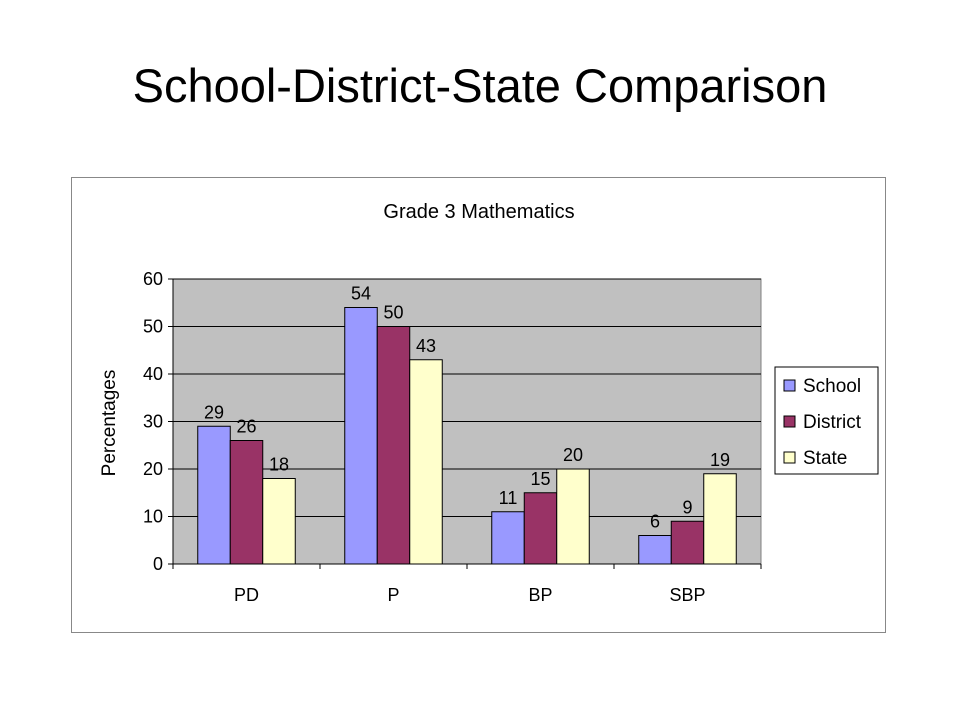  Describe the element at coordinates (720, 460) in the screenshot. I see `data-label: 19` at that location.